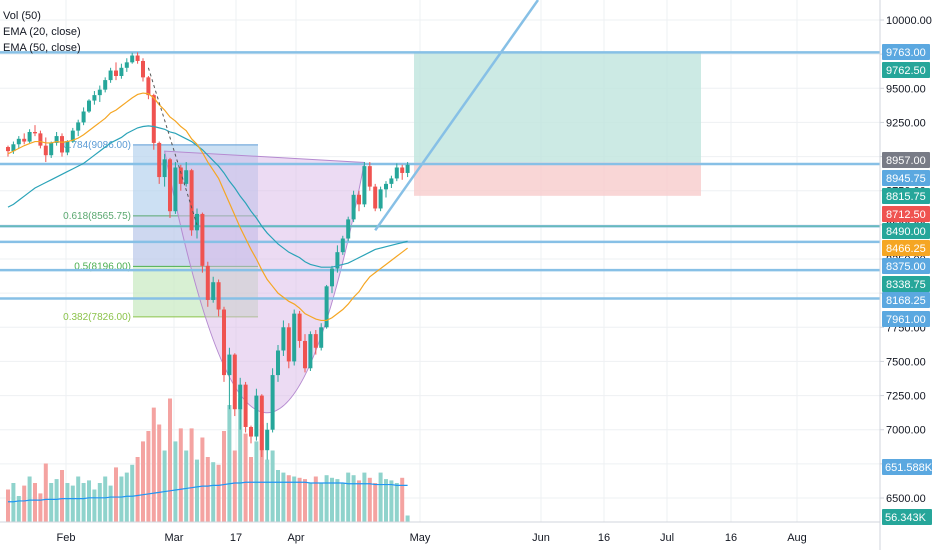  What do you see at coordinates (604, 538) in the screenshot?
I see `time-tick-label: 16` at bounding box center [604, 538].